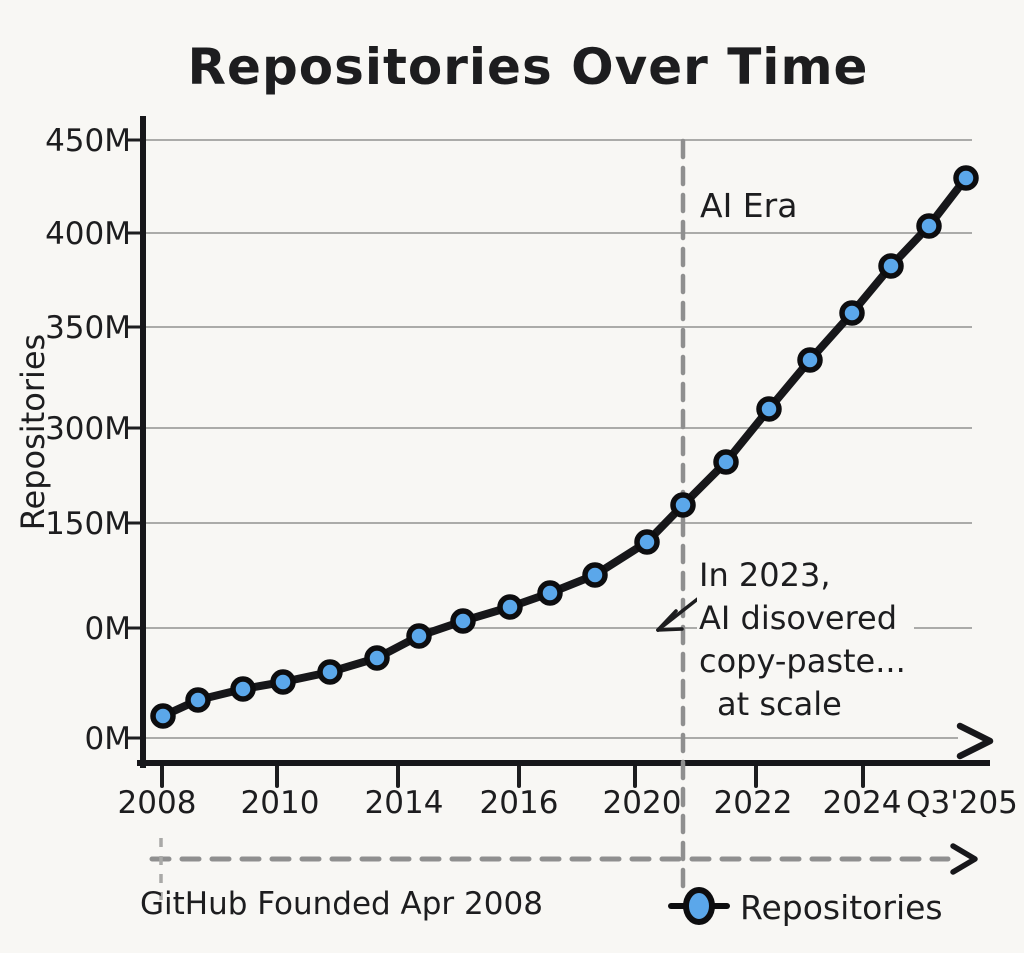 Image resolution: width=1024 pixels, height=953 pixels. I want to click on y-tick-label: 400M, so click(88, 234).